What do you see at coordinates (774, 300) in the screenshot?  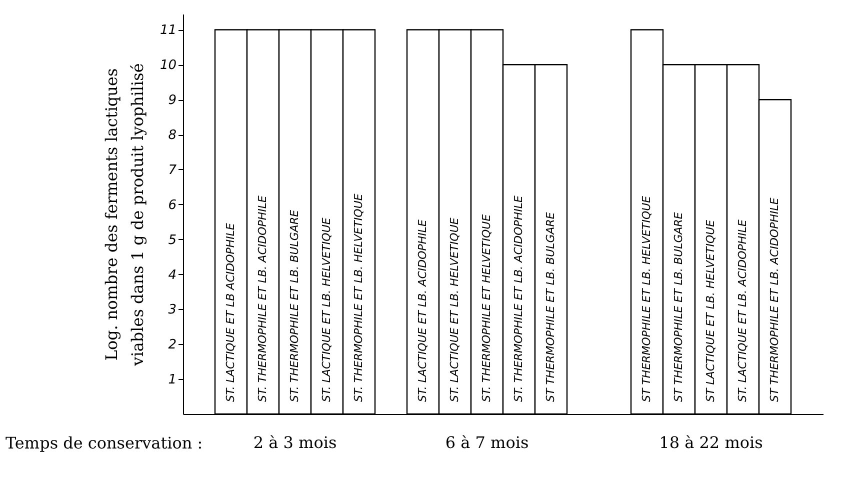 I see `x-tick-label: ST THERMOPHILE ET LB. ACIDOPHILE` at bounding box center [774, 300].